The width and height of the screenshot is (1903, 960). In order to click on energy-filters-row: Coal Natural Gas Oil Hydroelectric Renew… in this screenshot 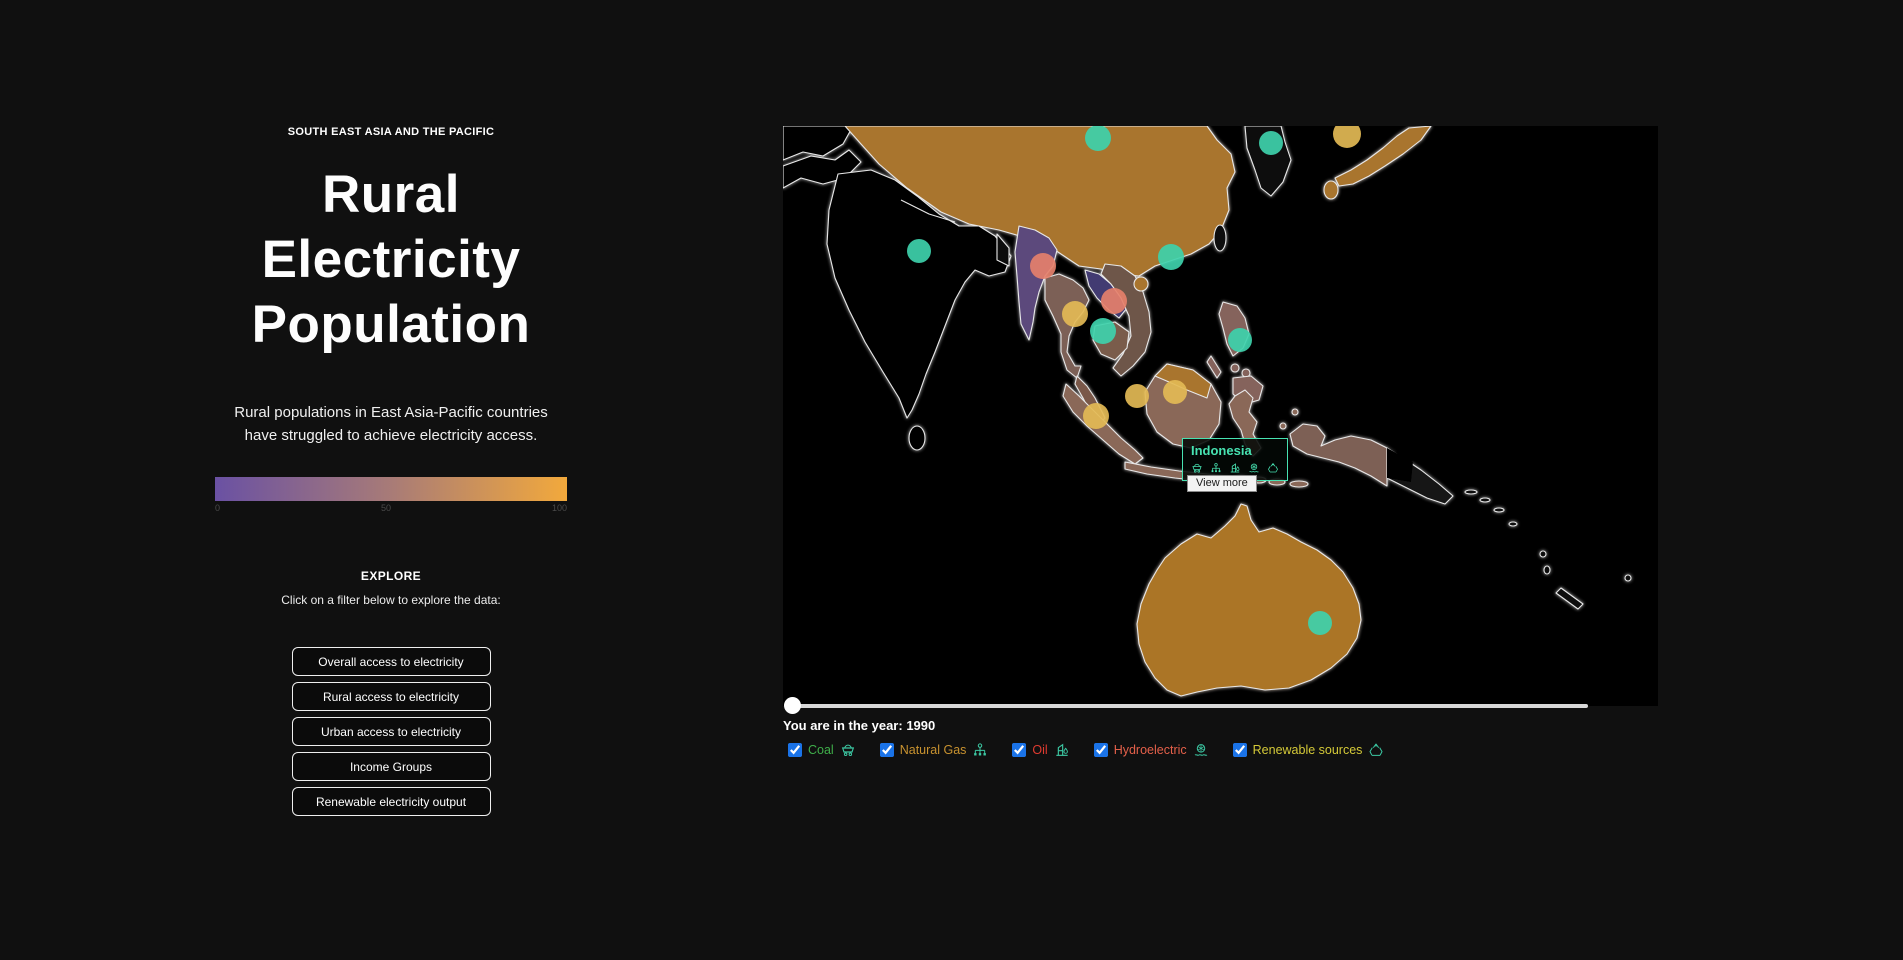, I will do `click(1086, 750)`.